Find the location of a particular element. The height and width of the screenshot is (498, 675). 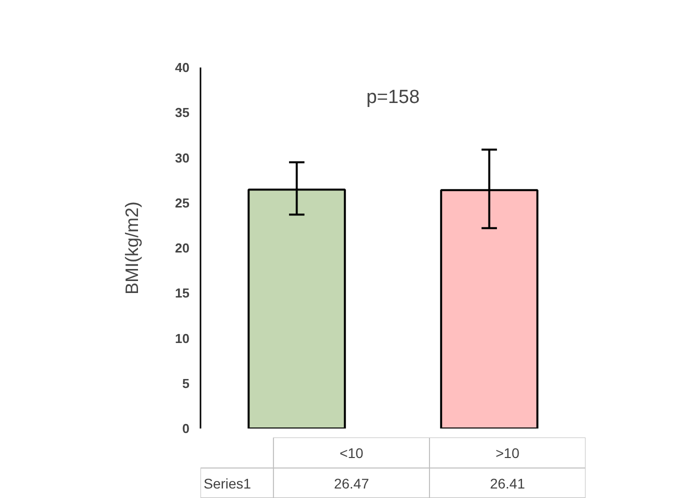

y-tick-label: 35 is located at coordinates (182, 112).